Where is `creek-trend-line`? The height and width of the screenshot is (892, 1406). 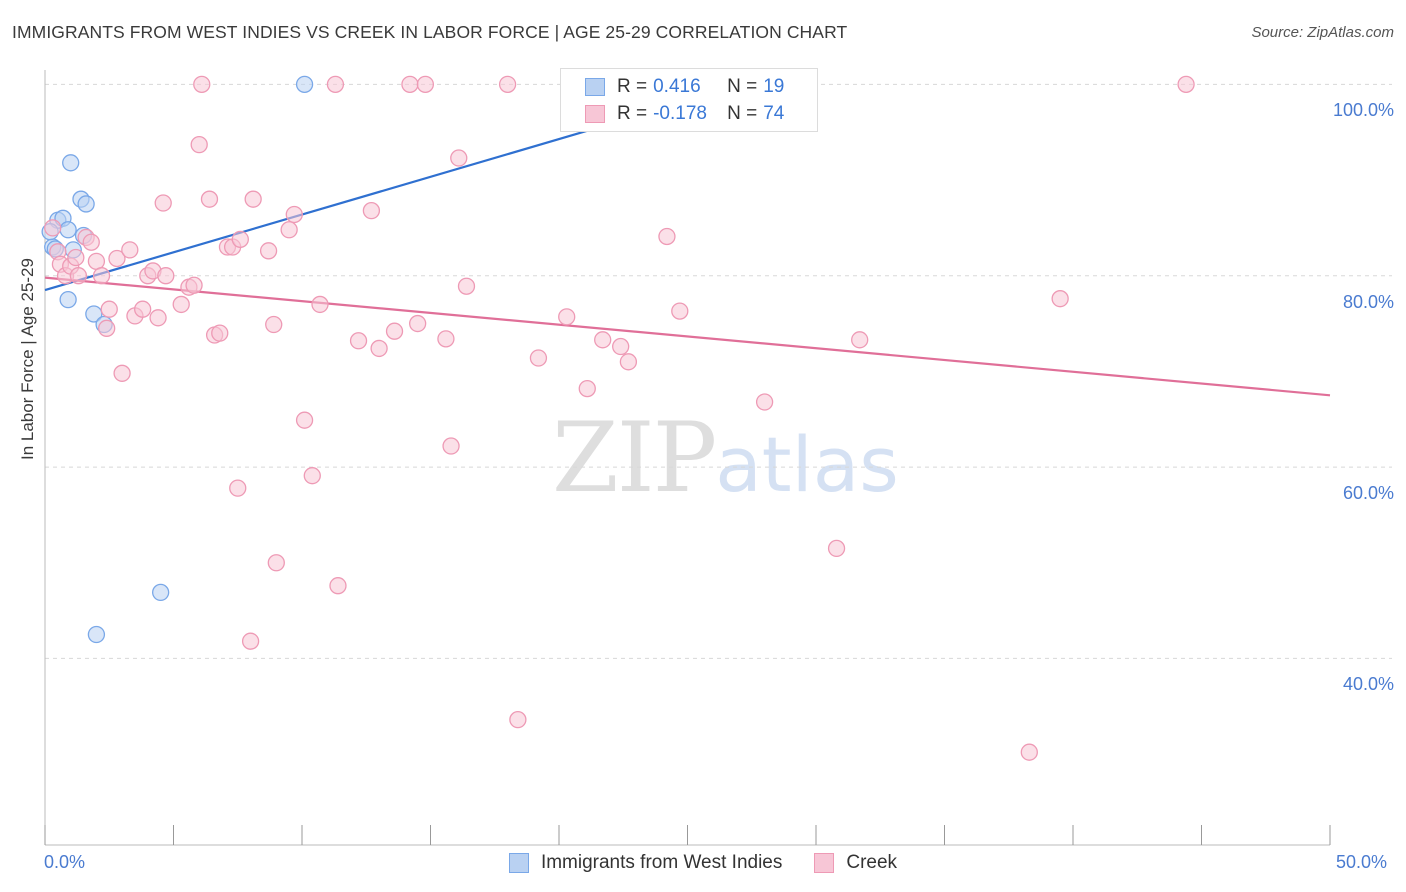 creek-trend-line is located at coordinates (687, 336).